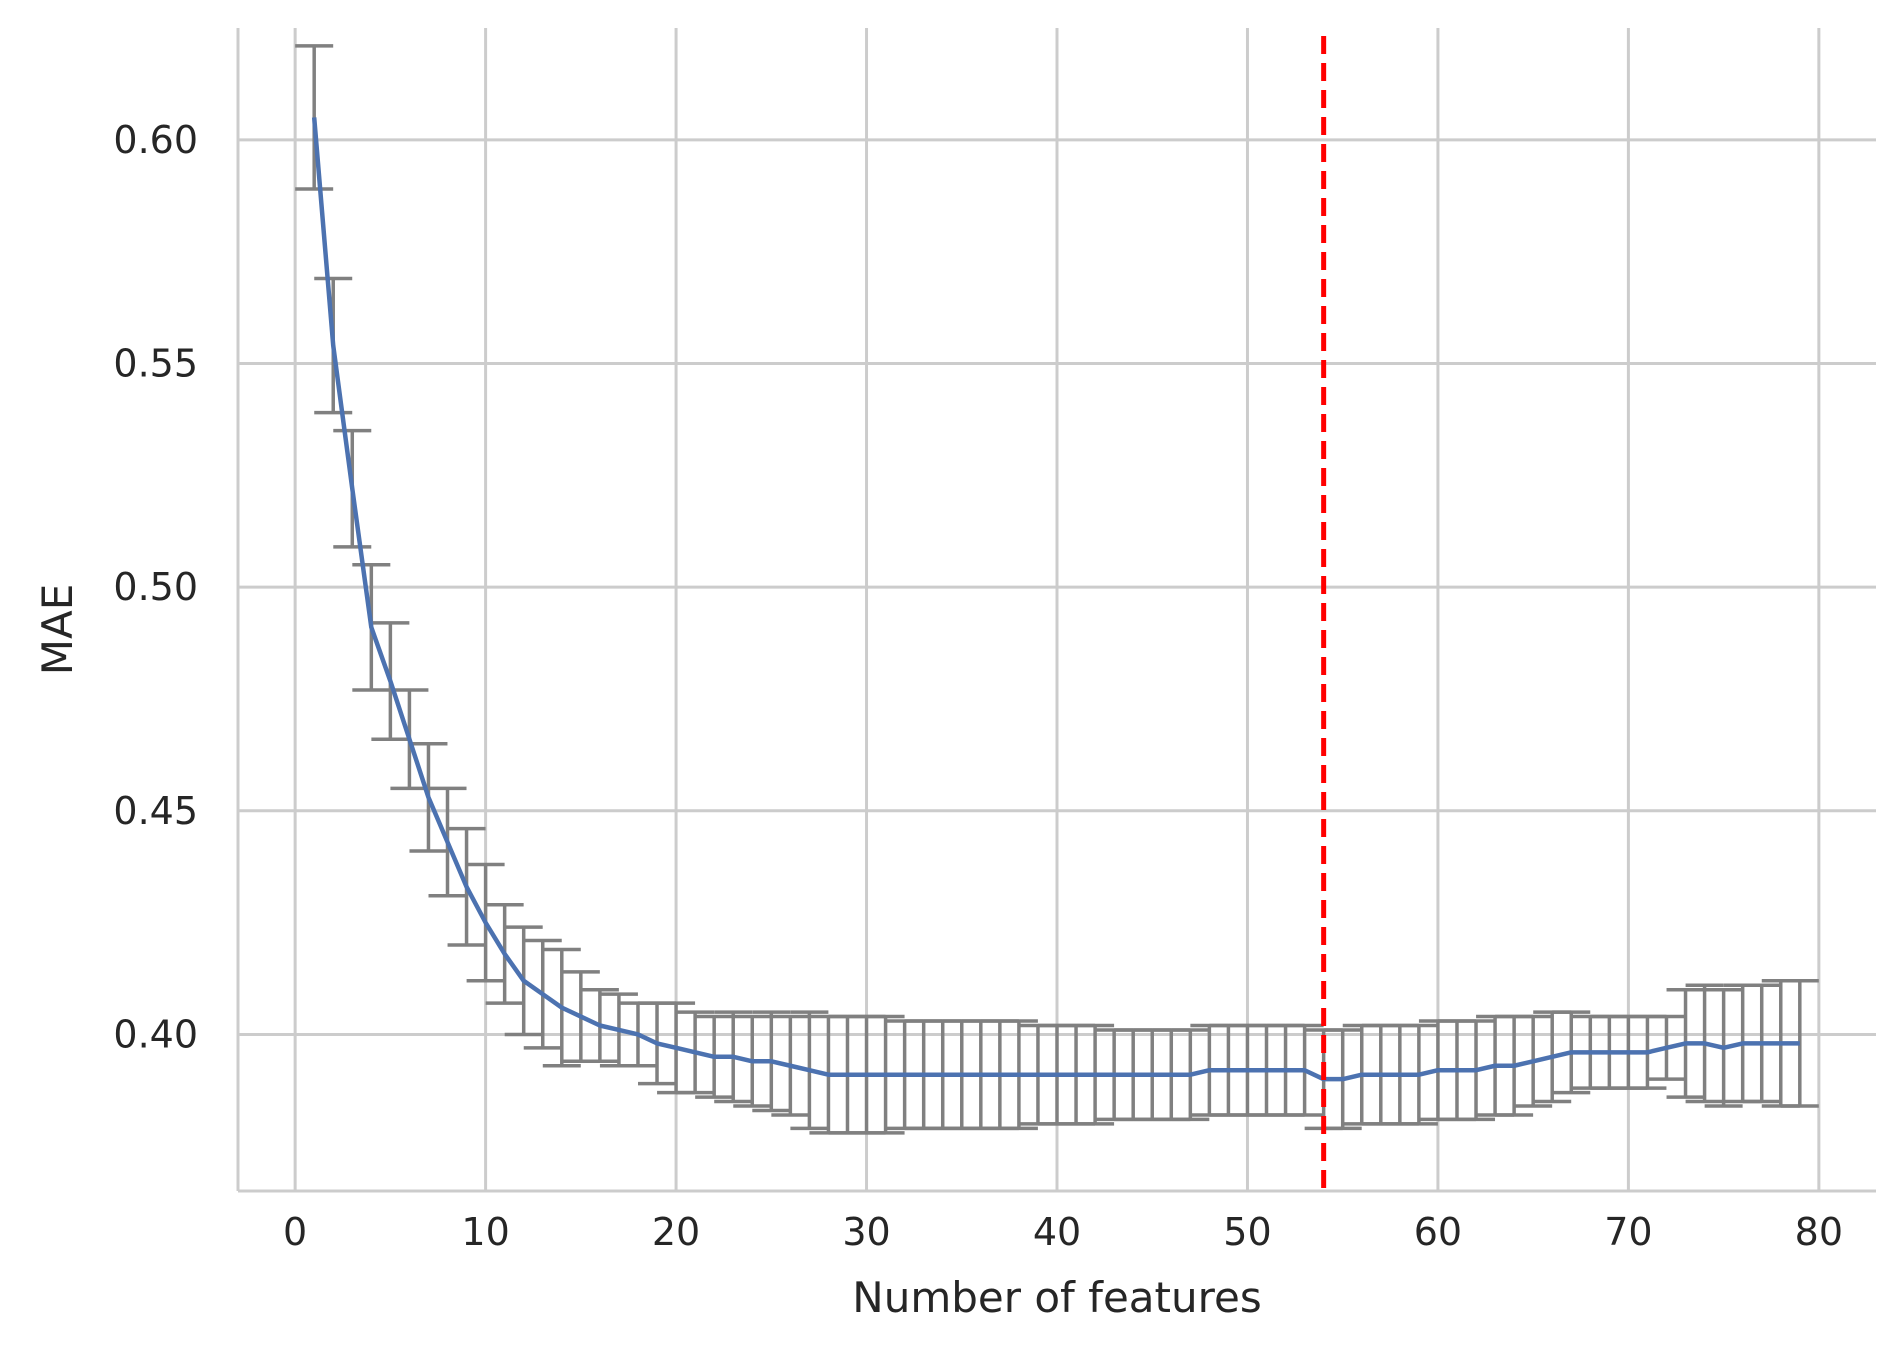  Describe the element at coordinates (155, 587) in the screenshot. I see `y-tick-label: 0.50` at that location.